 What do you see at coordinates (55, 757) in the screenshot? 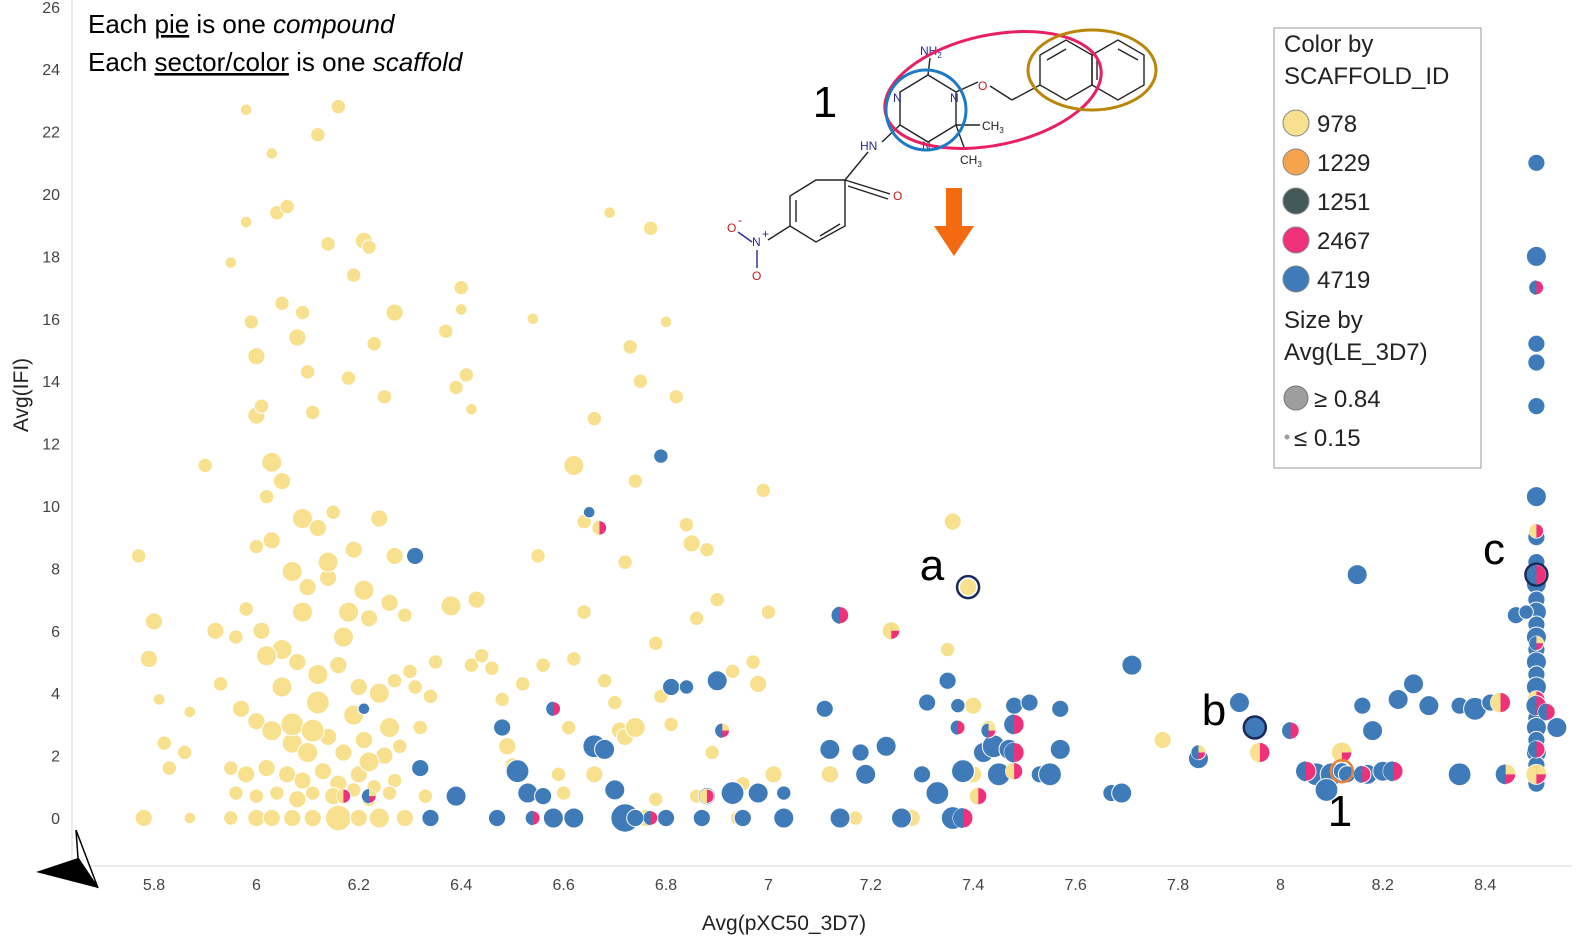
I see `y-tick-2: 2` at bounding box center [55, 757].